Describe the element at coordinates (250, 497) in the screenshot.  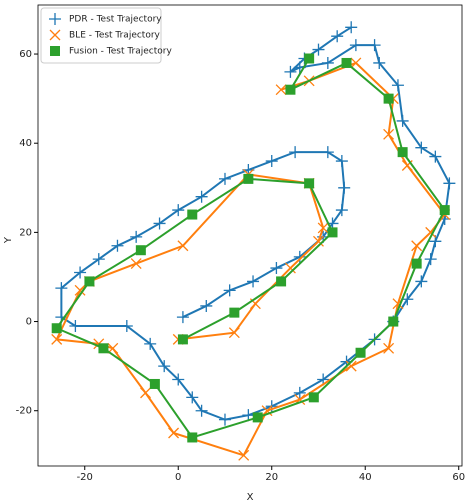
I see `x-axis-label: X` at that location.